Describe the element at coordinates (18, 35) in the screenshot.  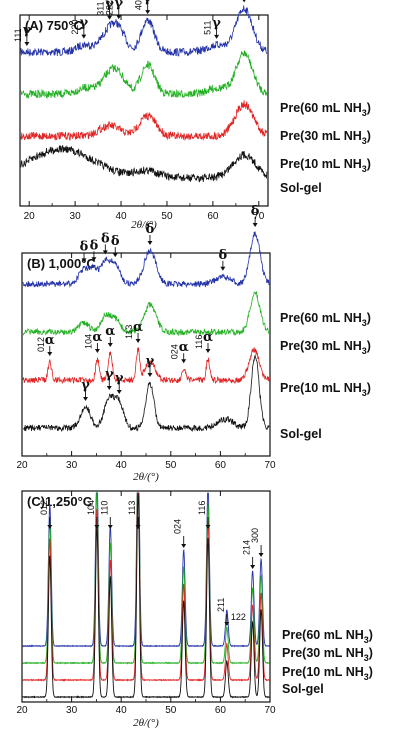
I see `miller-index-label: 111` at that location.